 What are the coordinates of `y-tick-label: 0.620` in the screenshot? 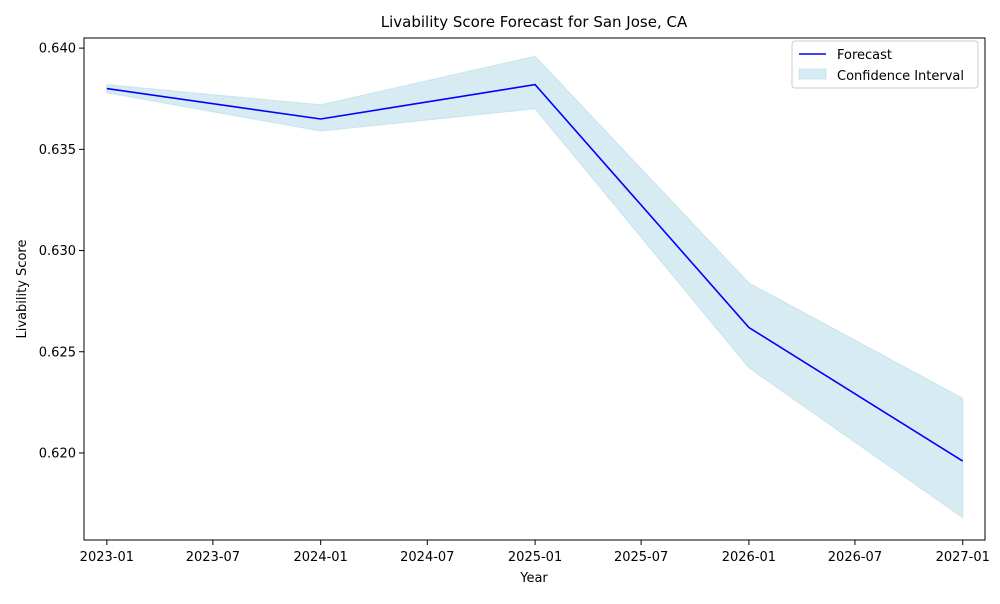 It's located at (57, 453).